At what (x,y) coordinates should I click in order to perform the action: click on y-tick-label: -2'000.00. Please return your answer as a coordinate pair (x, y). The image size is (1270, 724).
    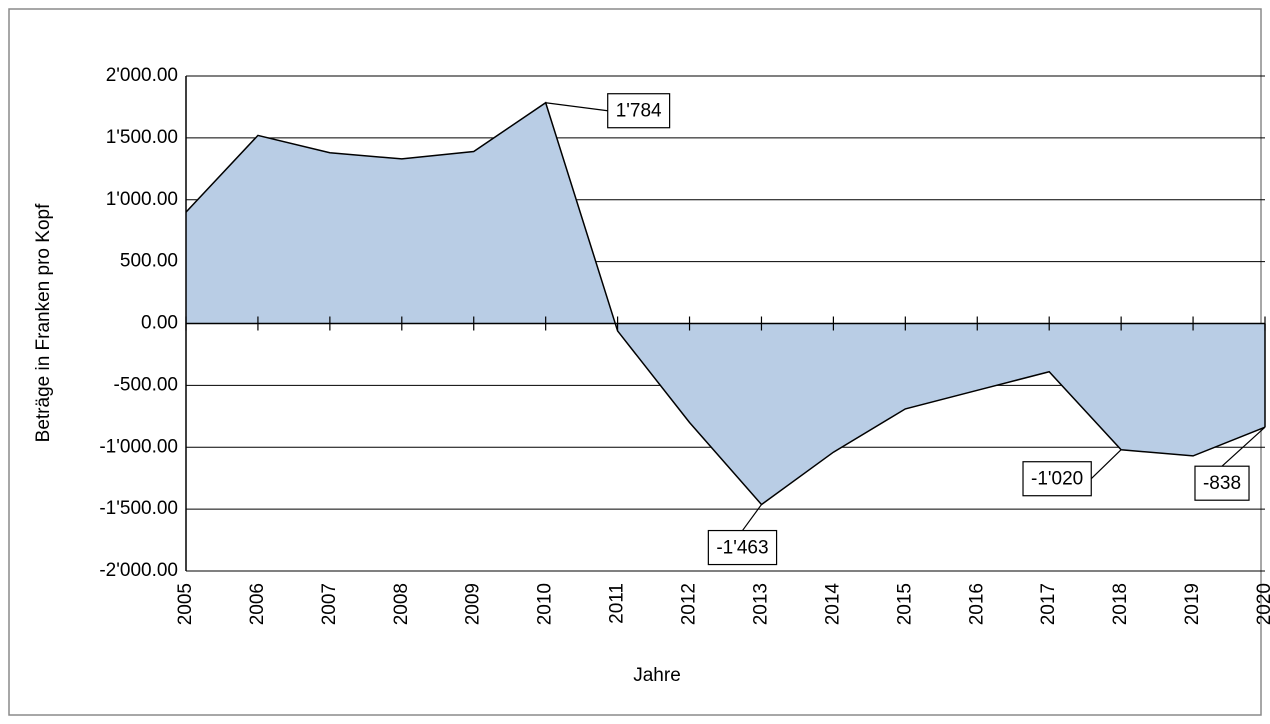
    Looking at the image, I should click on (138, 570).